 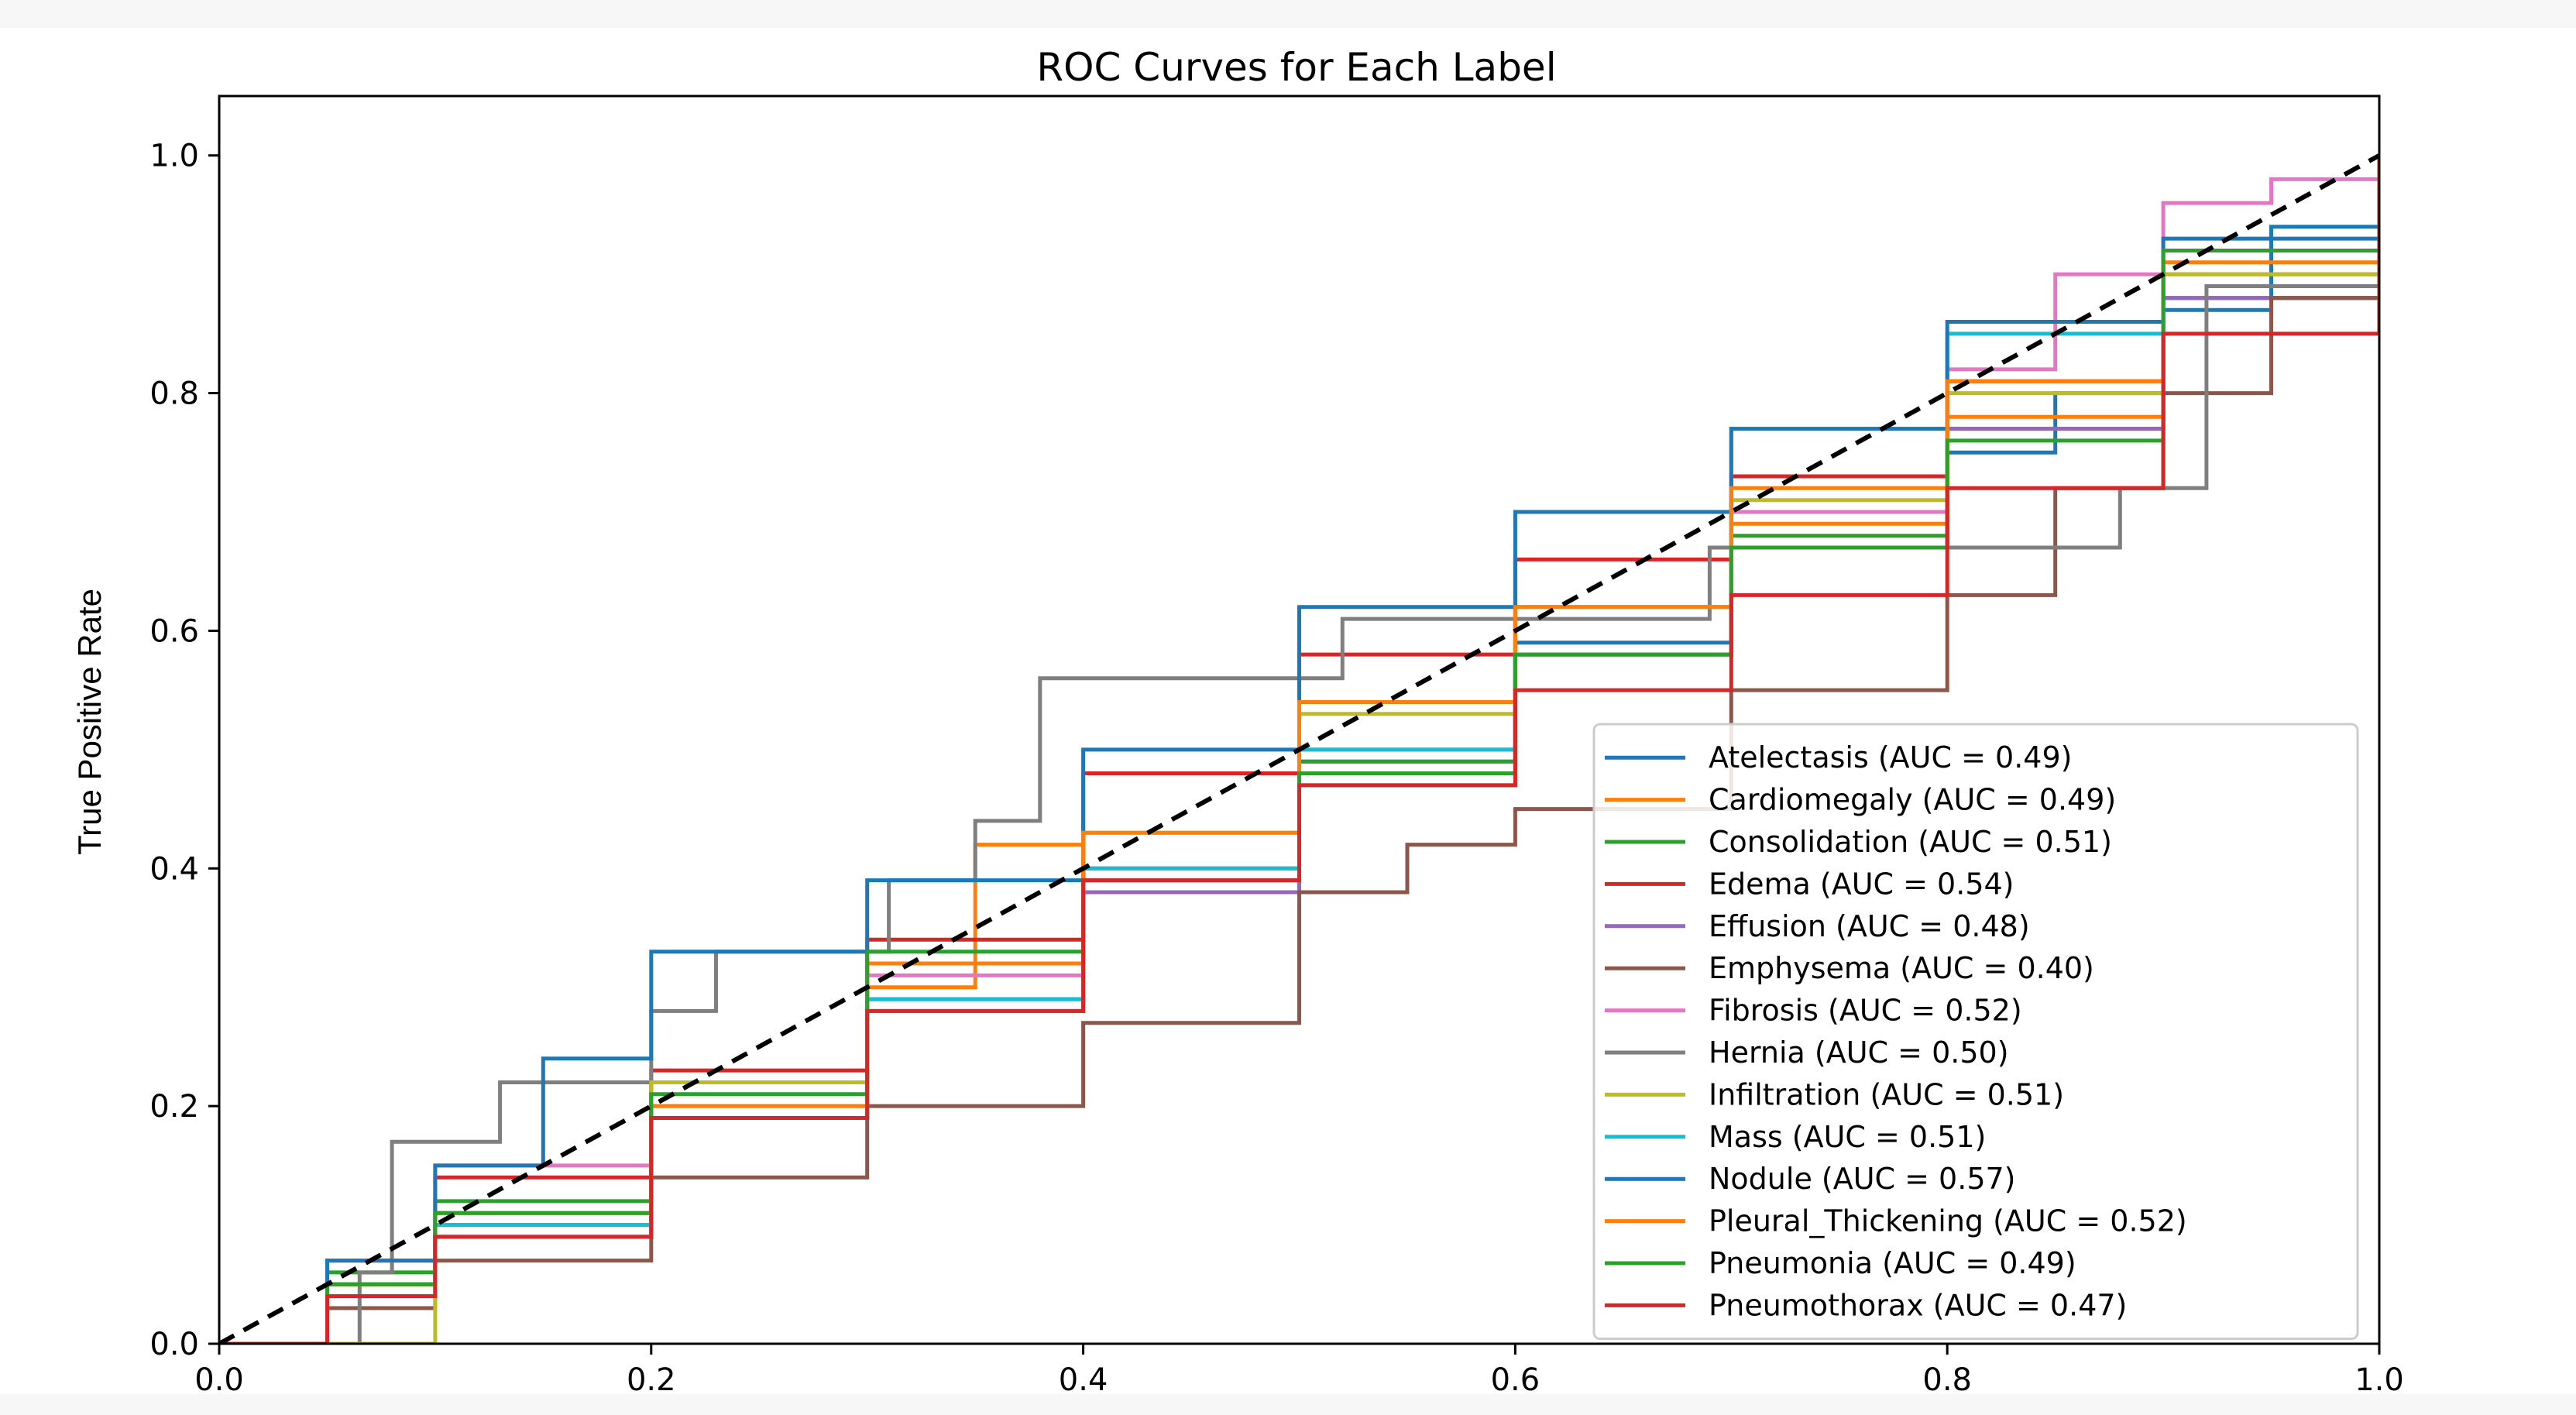 I want to click on y-tick-label-5: 1.0, so click(x=174, y=156).